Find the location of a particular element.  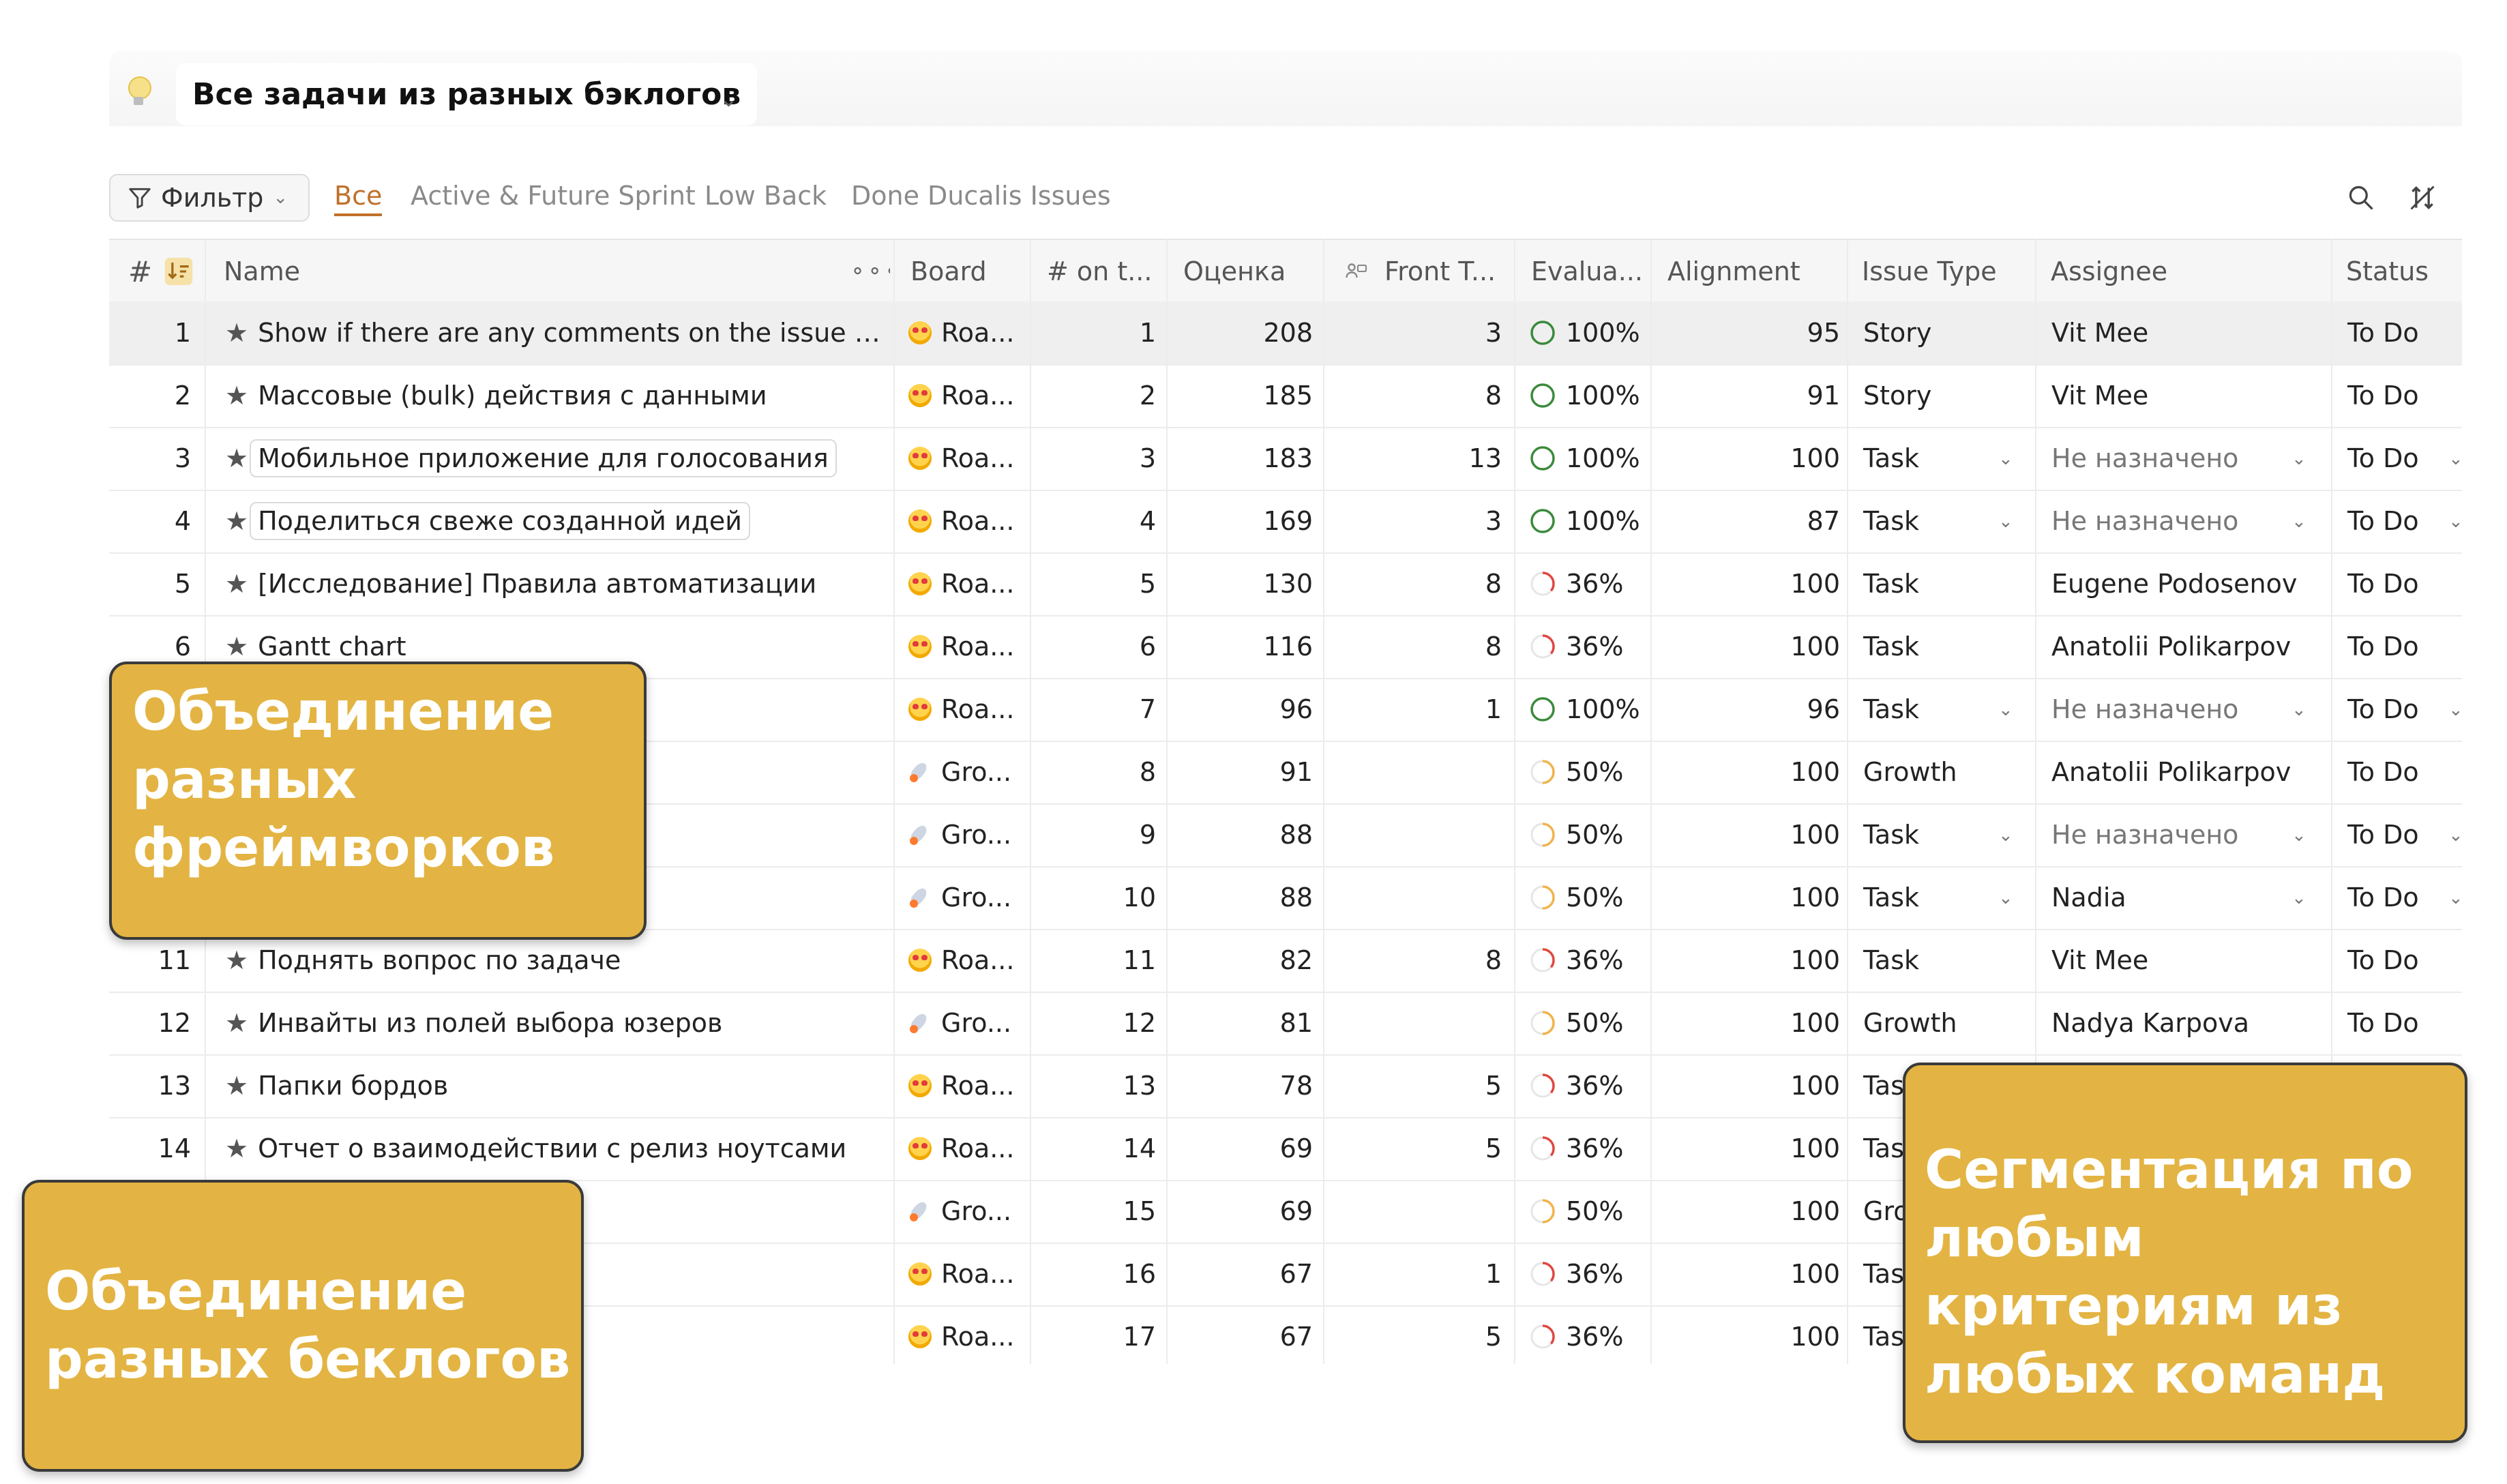

issue-name: Поделиться свеже созданной идей is located at coordinates (500, 521).